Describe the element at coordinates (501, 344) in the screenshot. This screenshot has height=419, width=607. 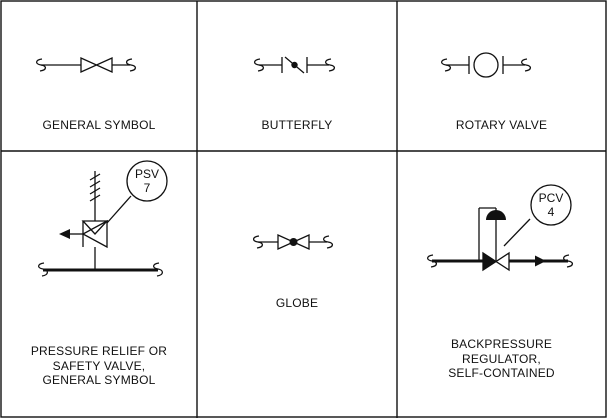
I see `label-line: BACKPRESSURE` at that location.